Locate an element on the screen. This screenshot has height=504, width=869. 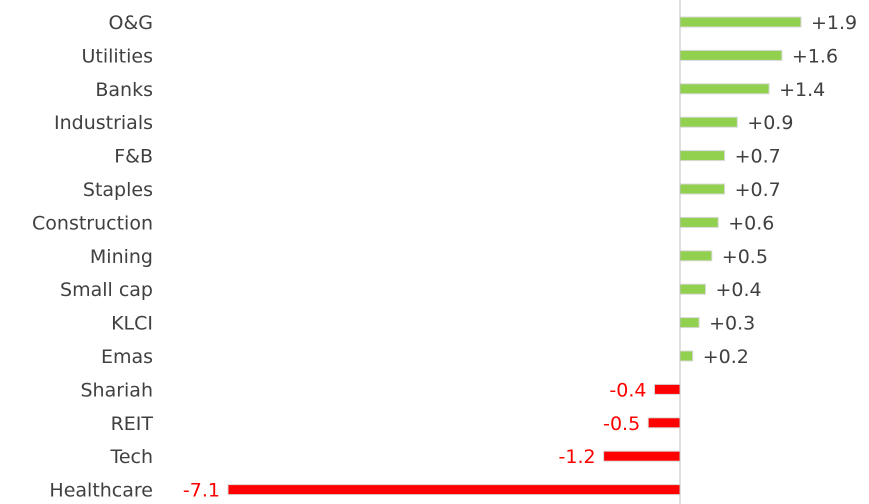
bar-tech is located at coordinates (642, 456).